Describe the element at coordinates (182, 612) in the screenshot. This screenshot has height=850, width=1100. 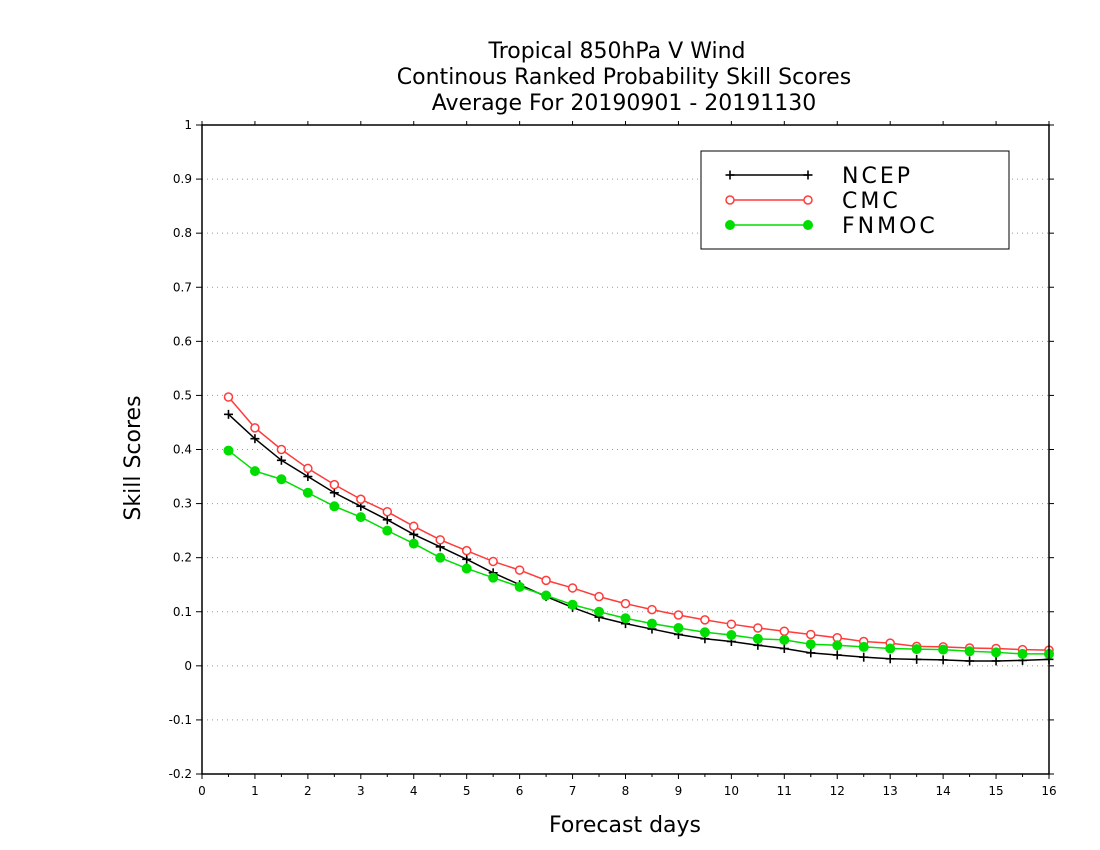
I see `y-tick-label: 0.1` at that location.